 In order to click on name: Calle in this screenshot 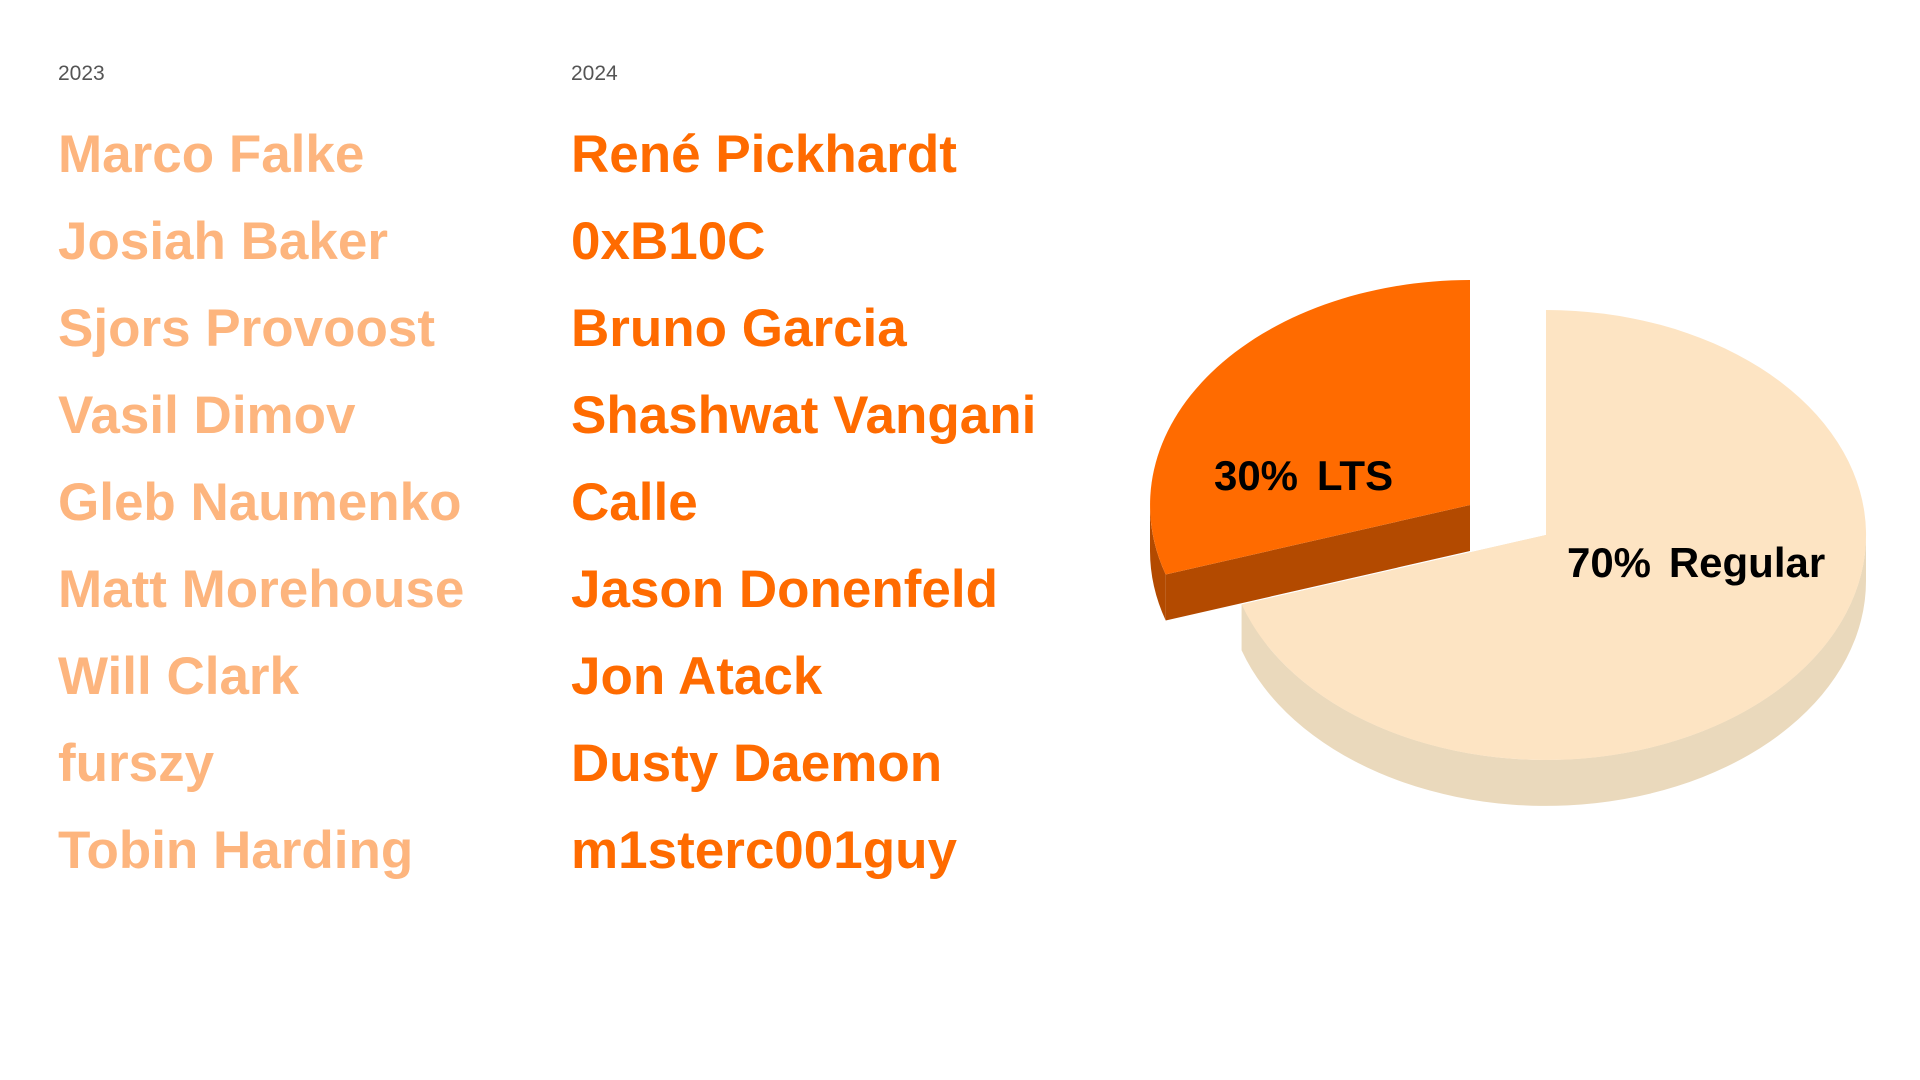, I will do `click(634, 502)`.